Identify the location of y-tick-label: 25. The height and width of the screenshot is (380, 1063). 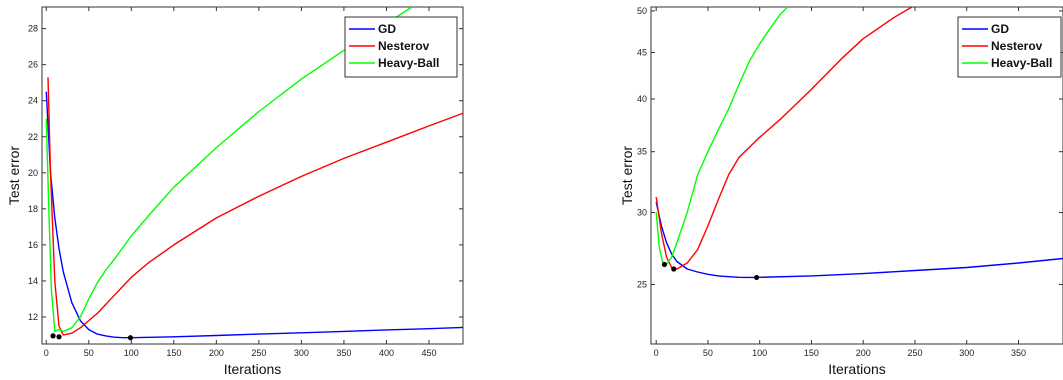
(642, 284).